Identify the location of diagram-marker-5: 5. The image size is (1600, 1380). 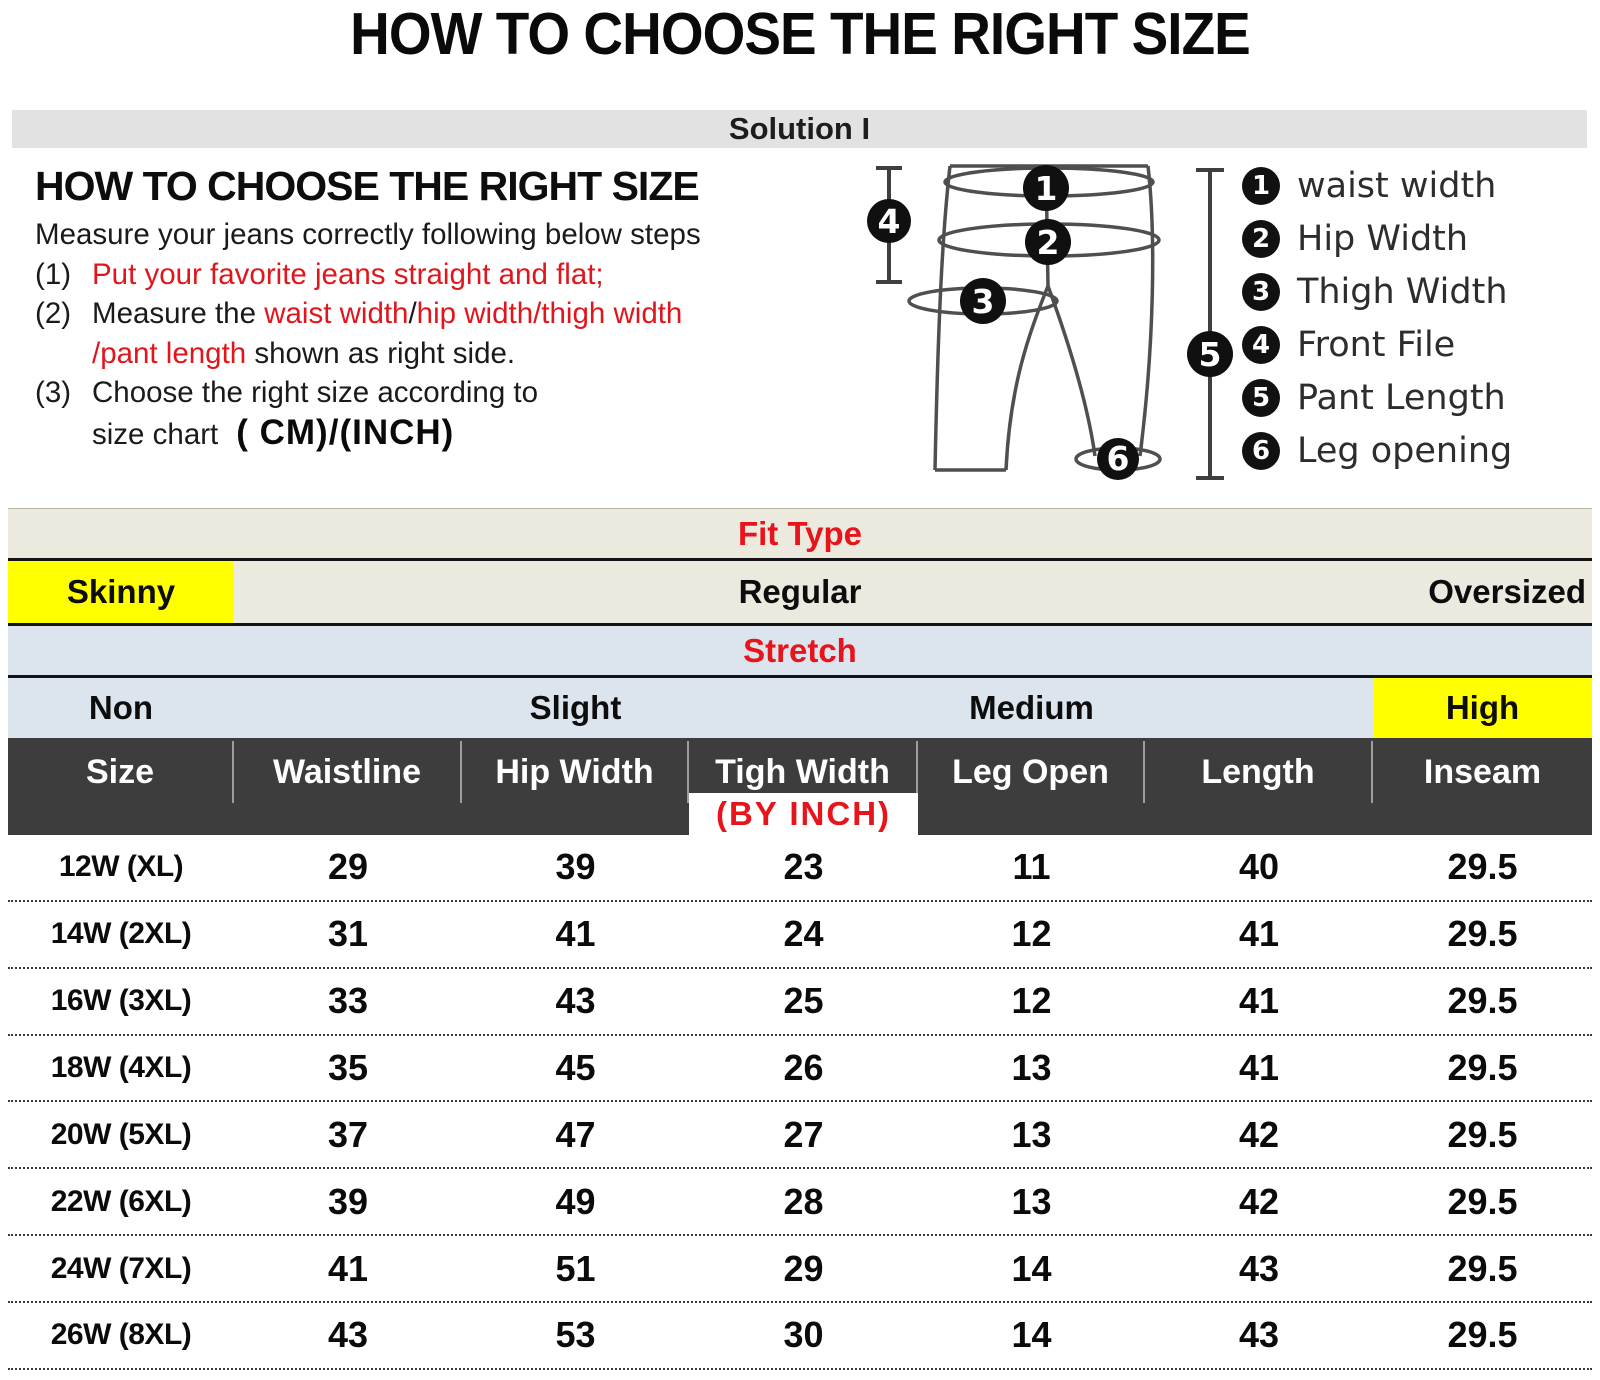
(1210, 354).